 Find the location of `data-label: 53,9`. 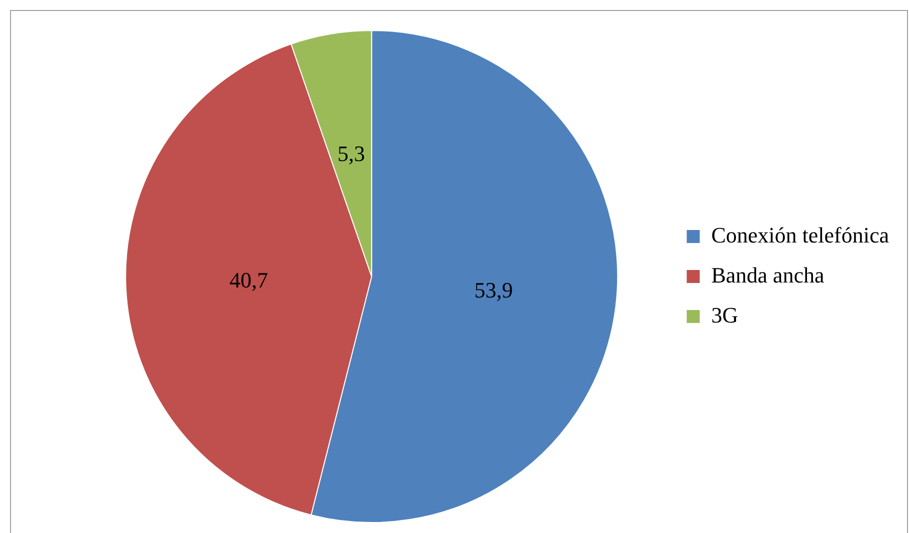

data-label: 53,9 is located at coordinates (493, 290).